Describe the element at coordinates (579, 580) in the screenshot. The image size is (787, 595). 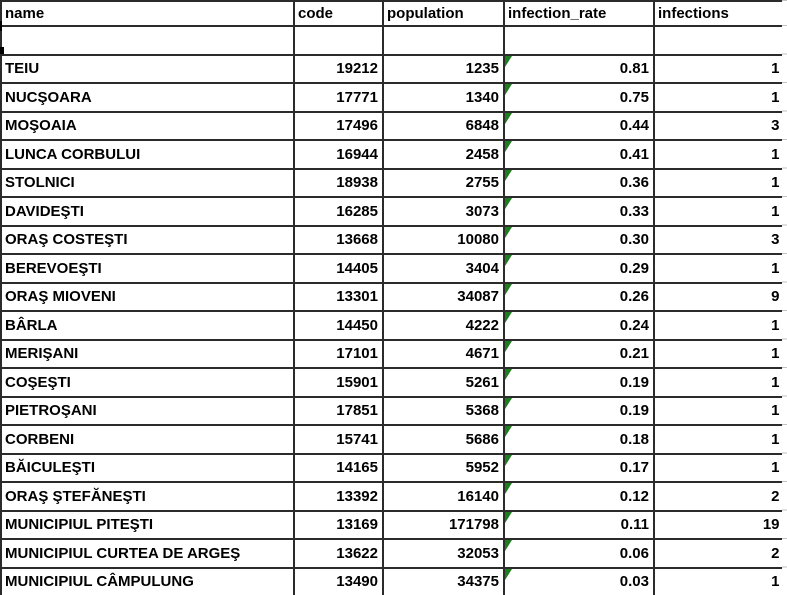
I see `cell-infection-rate: 0.03` at that location.